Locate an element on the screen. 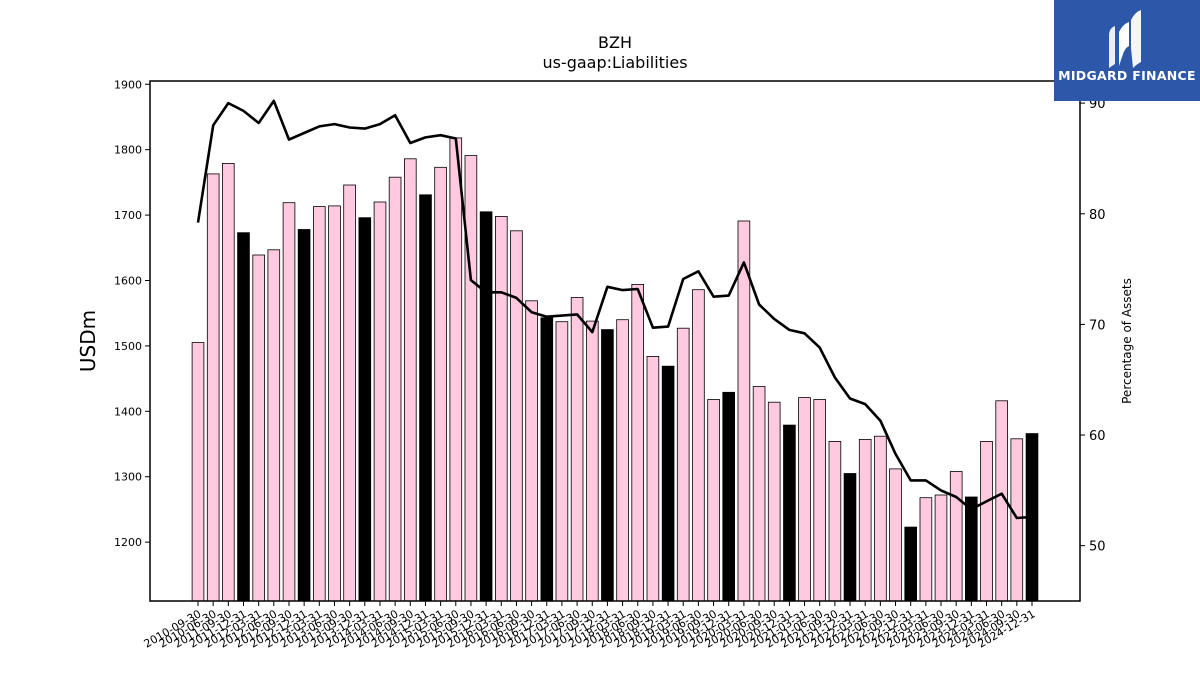  y-tick-label: 1300 is located at coordinates (128, 477).